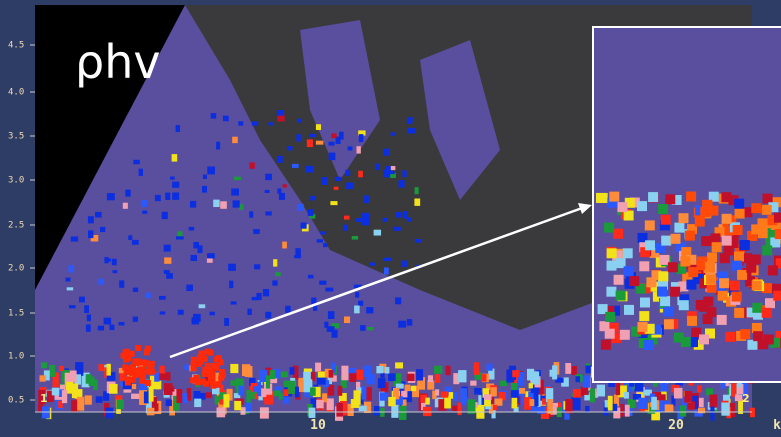 This screenshot has height=437, width=781. What do you see at coordinates (688, 270) in the screenshot?
I see `inset-pixels` at bounding box center [688, 270].